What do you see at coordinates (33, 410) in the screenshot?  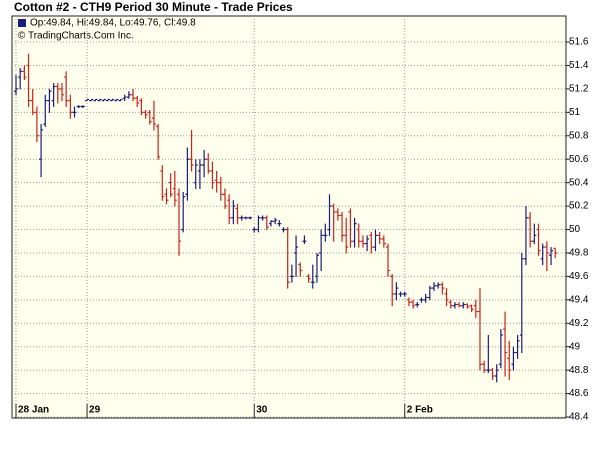 I see `x-tick-label: 28 Jan` at bounding box center [33, 410].